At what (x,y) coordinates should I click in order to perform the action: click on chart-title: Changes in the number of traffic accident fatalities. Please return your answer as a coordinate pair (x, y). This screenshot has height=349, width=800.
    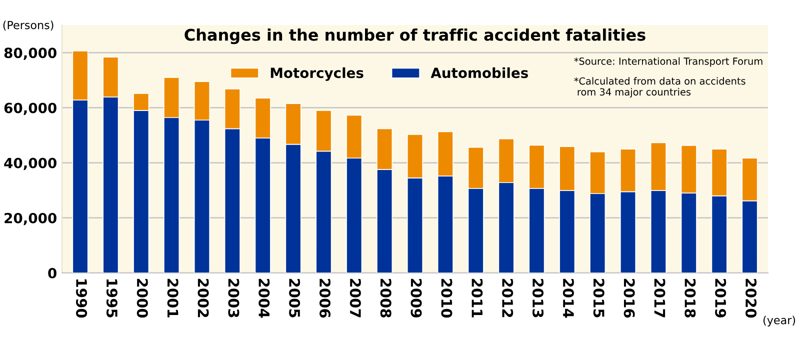
    Looking at the image, I should click on (415, 36).